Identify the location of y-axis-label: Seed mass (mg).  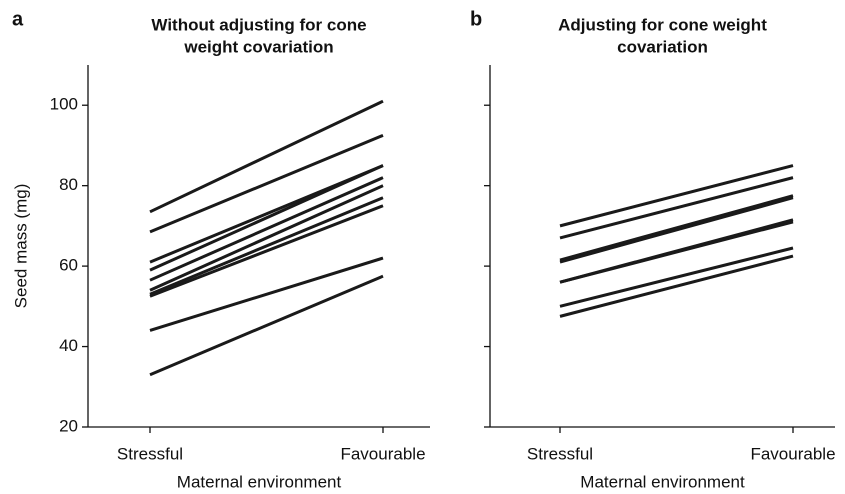
(20, 246).